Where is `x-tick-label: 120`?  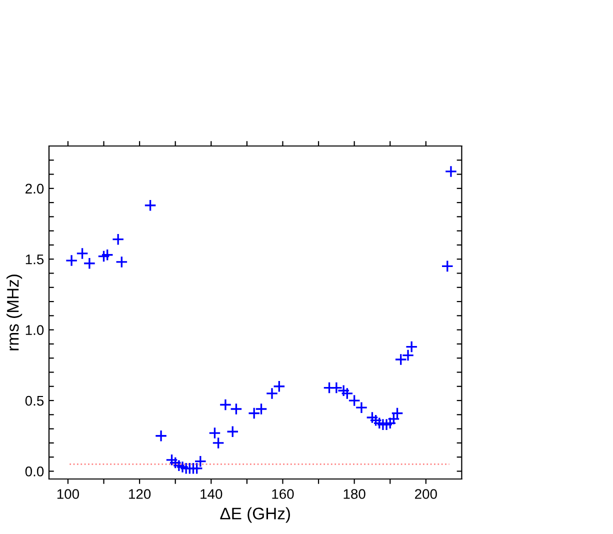 x-tick-label: 120 is located at coordinates (140, 494).